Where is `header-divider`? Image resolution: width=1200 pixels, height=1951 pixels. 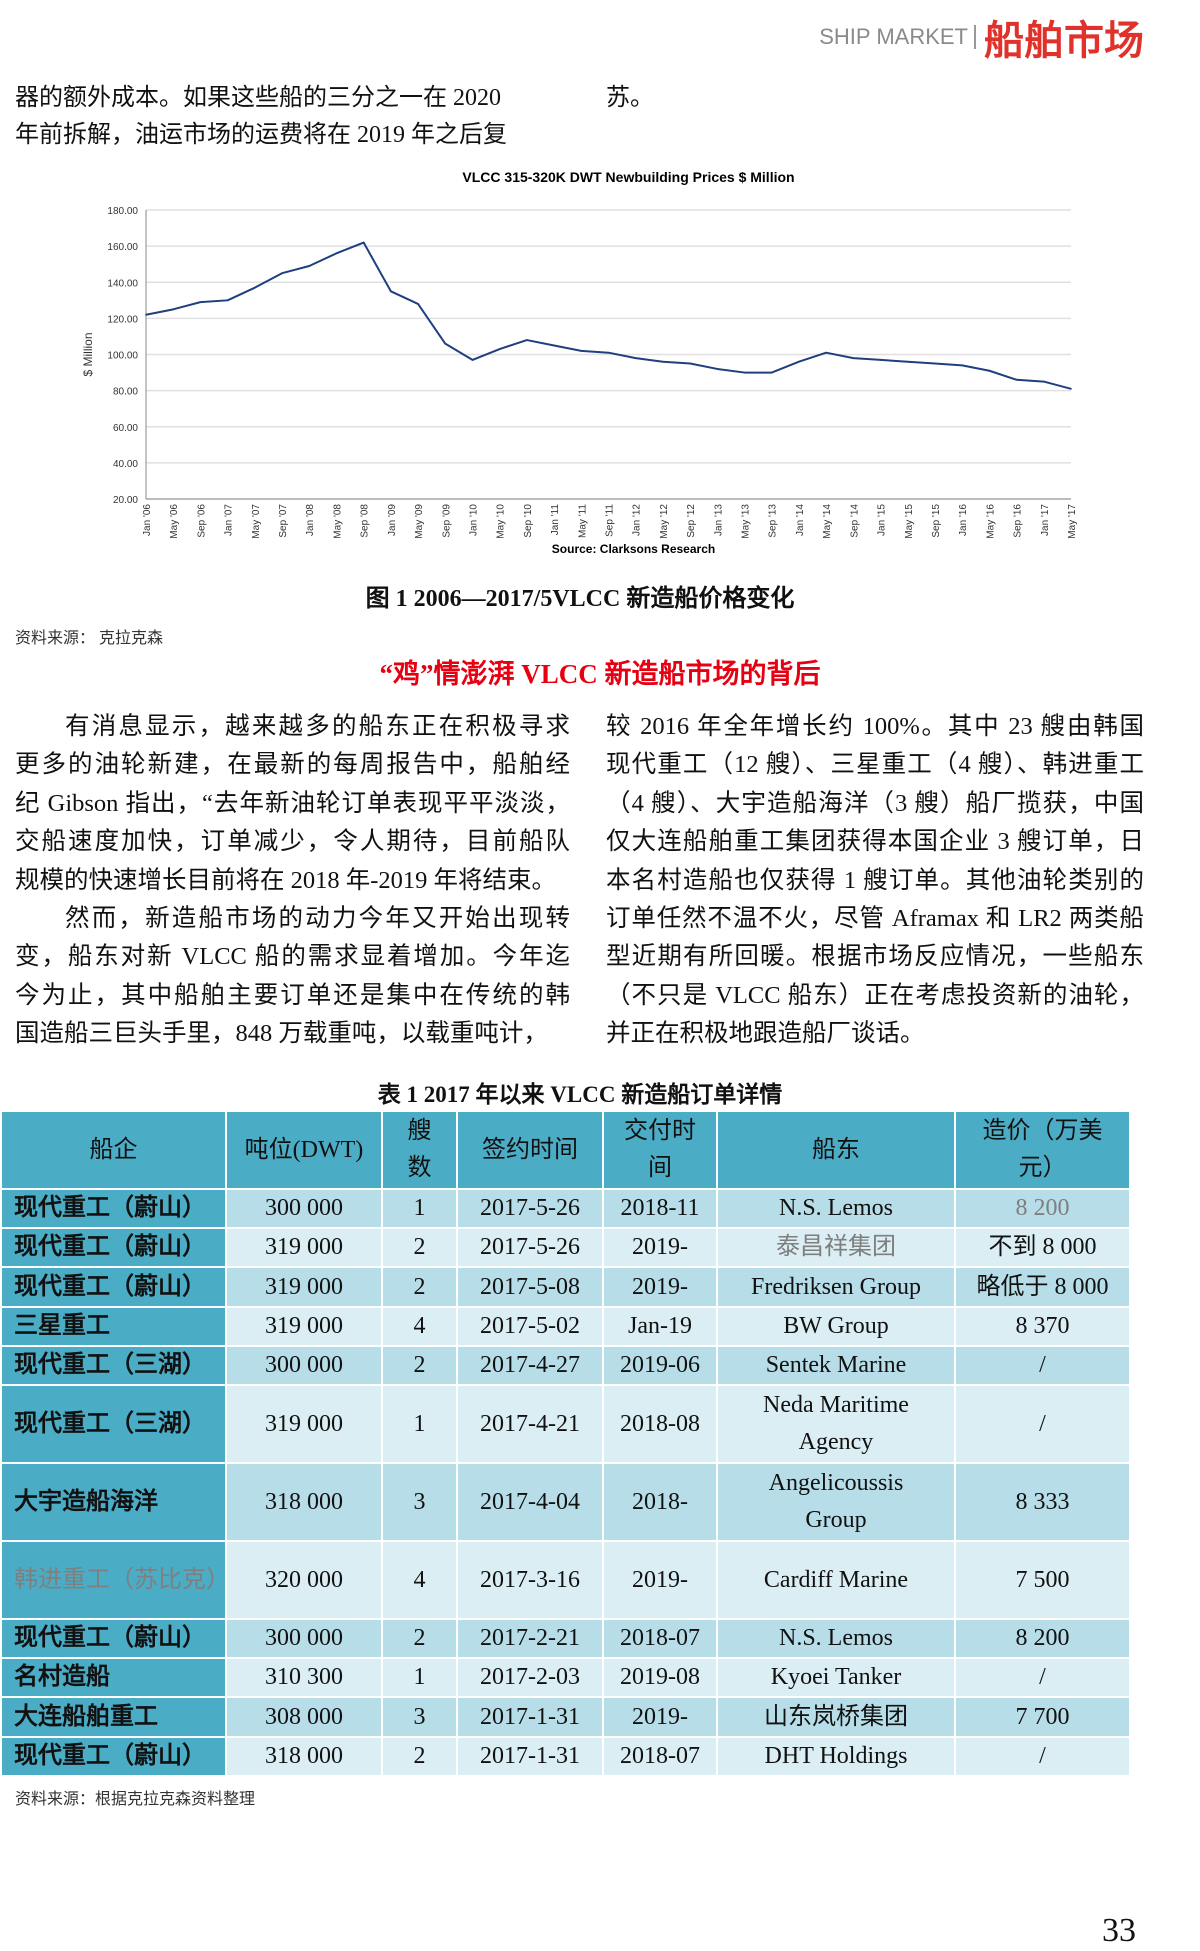
header-divider is located at coordinates (975, 37).